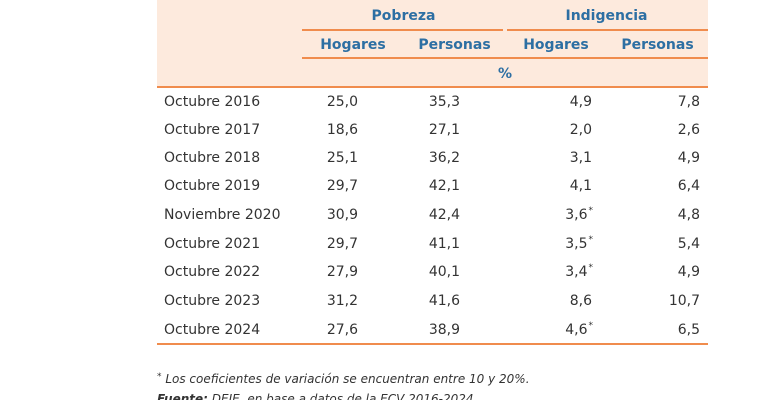  I want to click on group-underline-indigencia, so click(607, 30).